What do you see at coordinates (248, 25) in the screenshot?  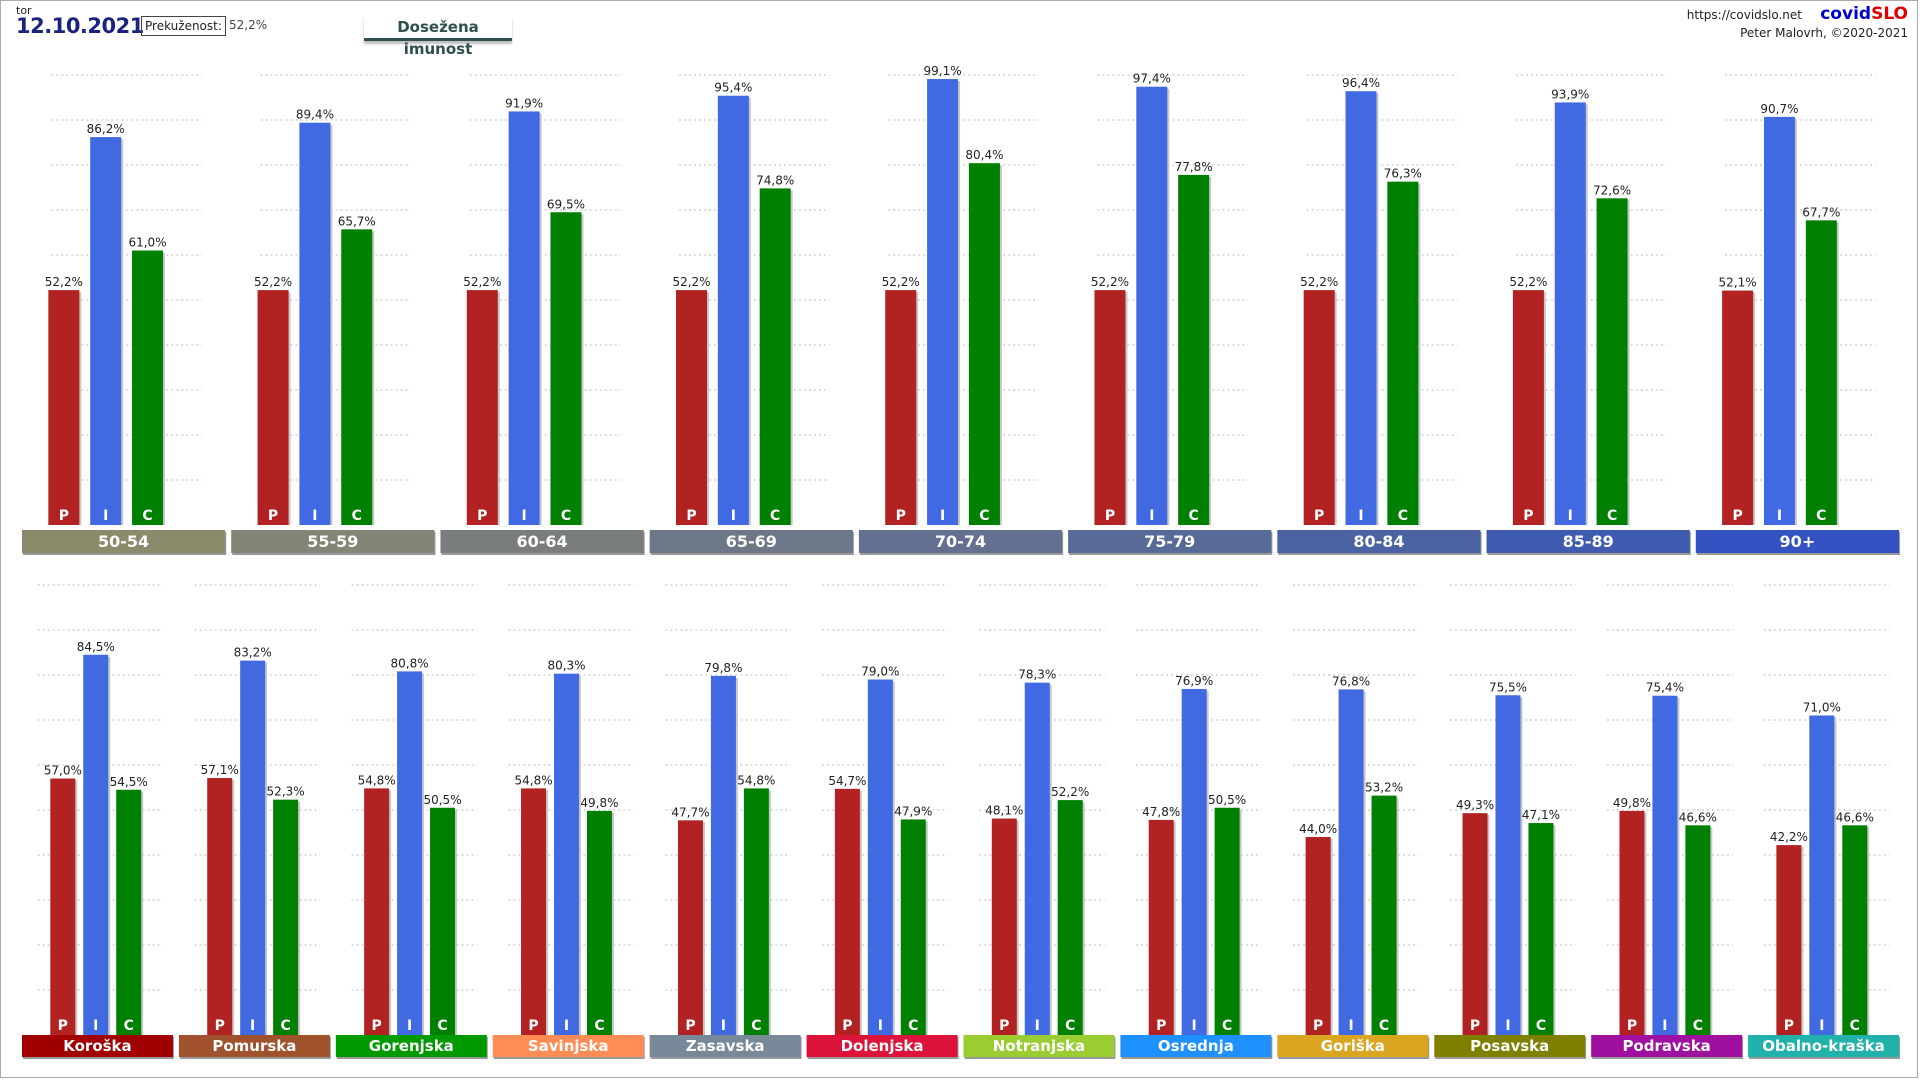 I see `breakthrough-value: 52,2%` at bounding box center [248, 25].